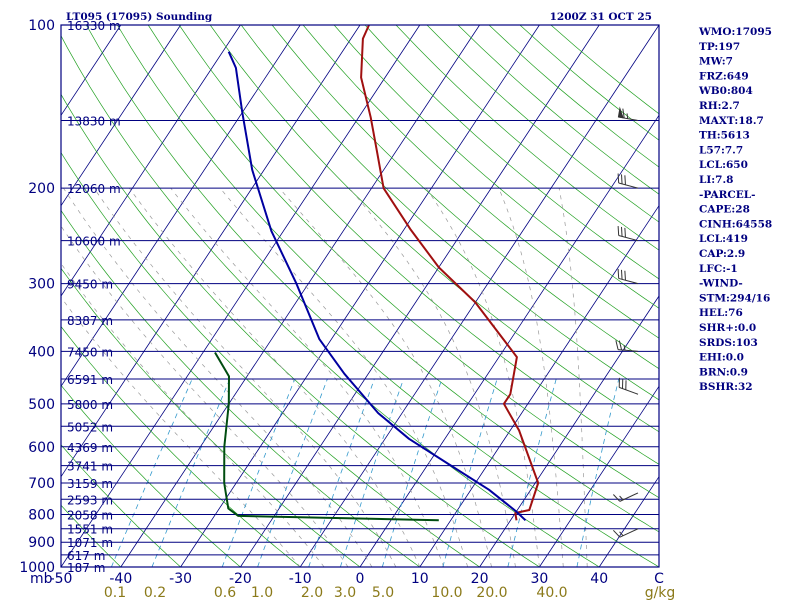  I want to click on pressure-tick-label: 200, so click(41, 189).